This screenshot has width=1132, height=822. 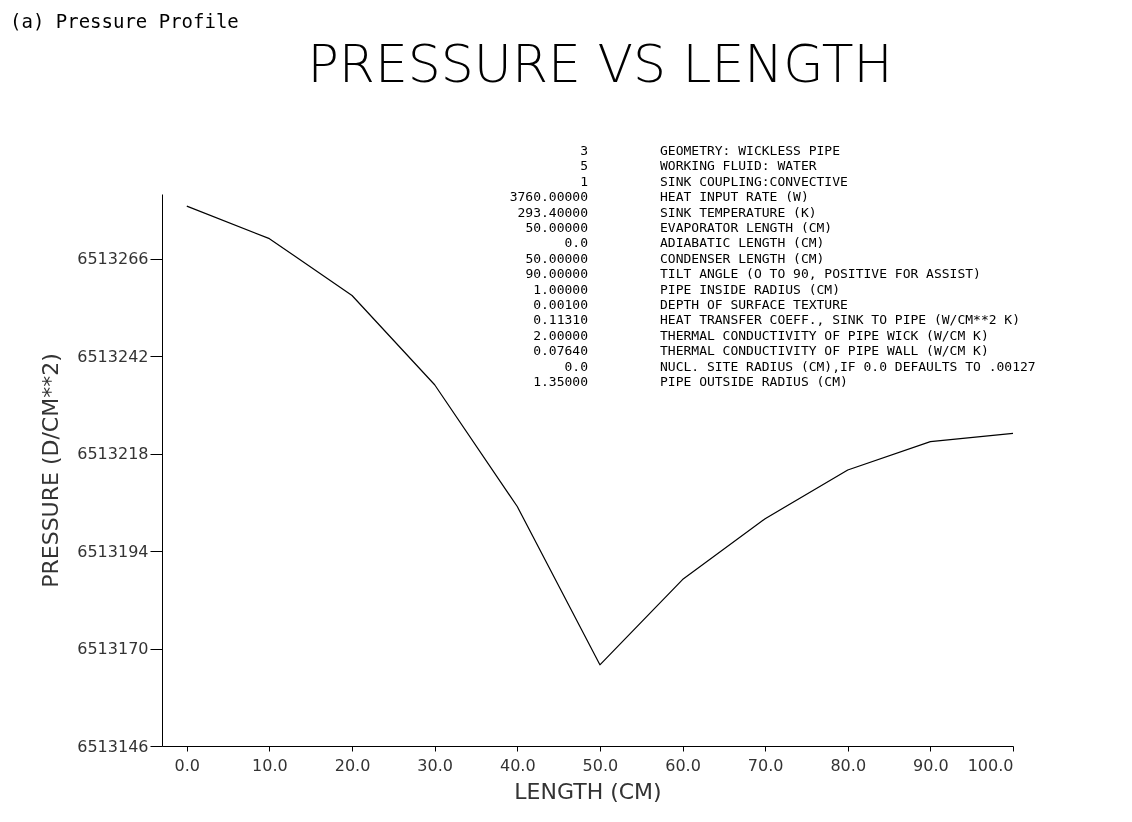 I want to click on annotation: 0.00100, so click(x=560, y=304).